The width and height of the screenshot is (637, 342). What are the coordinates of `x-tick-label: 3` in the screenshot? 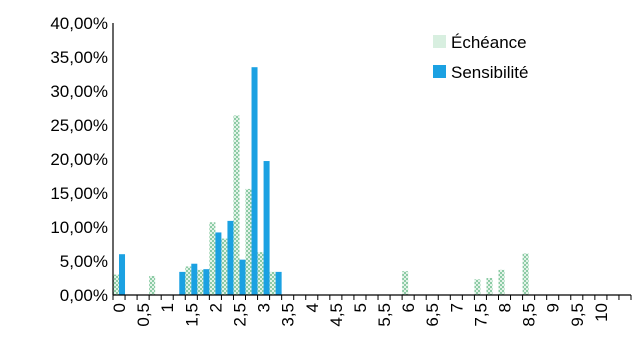 It's located at (264, 307).